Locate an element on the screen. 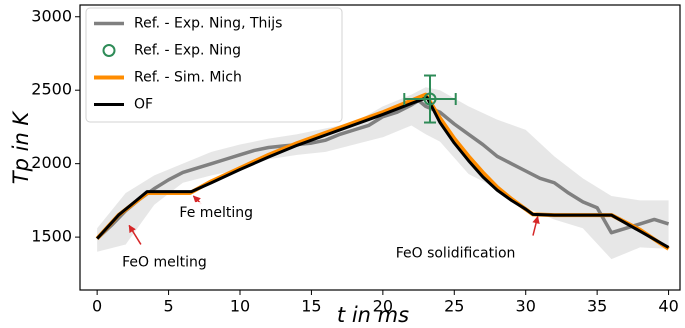  annotation-text: FeO melting is located at coordinates (164, 262).